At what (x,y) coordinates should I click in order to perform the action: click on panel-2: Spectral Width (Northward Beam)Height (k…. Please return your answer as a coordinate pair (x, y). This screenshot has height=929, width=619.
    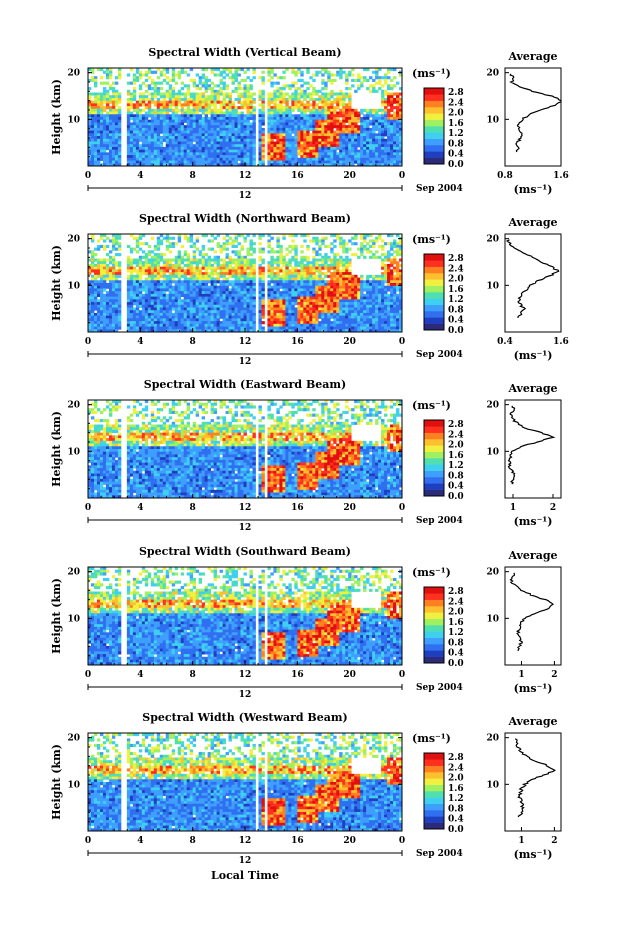
    Looking at the image, I should click on (309, 289).